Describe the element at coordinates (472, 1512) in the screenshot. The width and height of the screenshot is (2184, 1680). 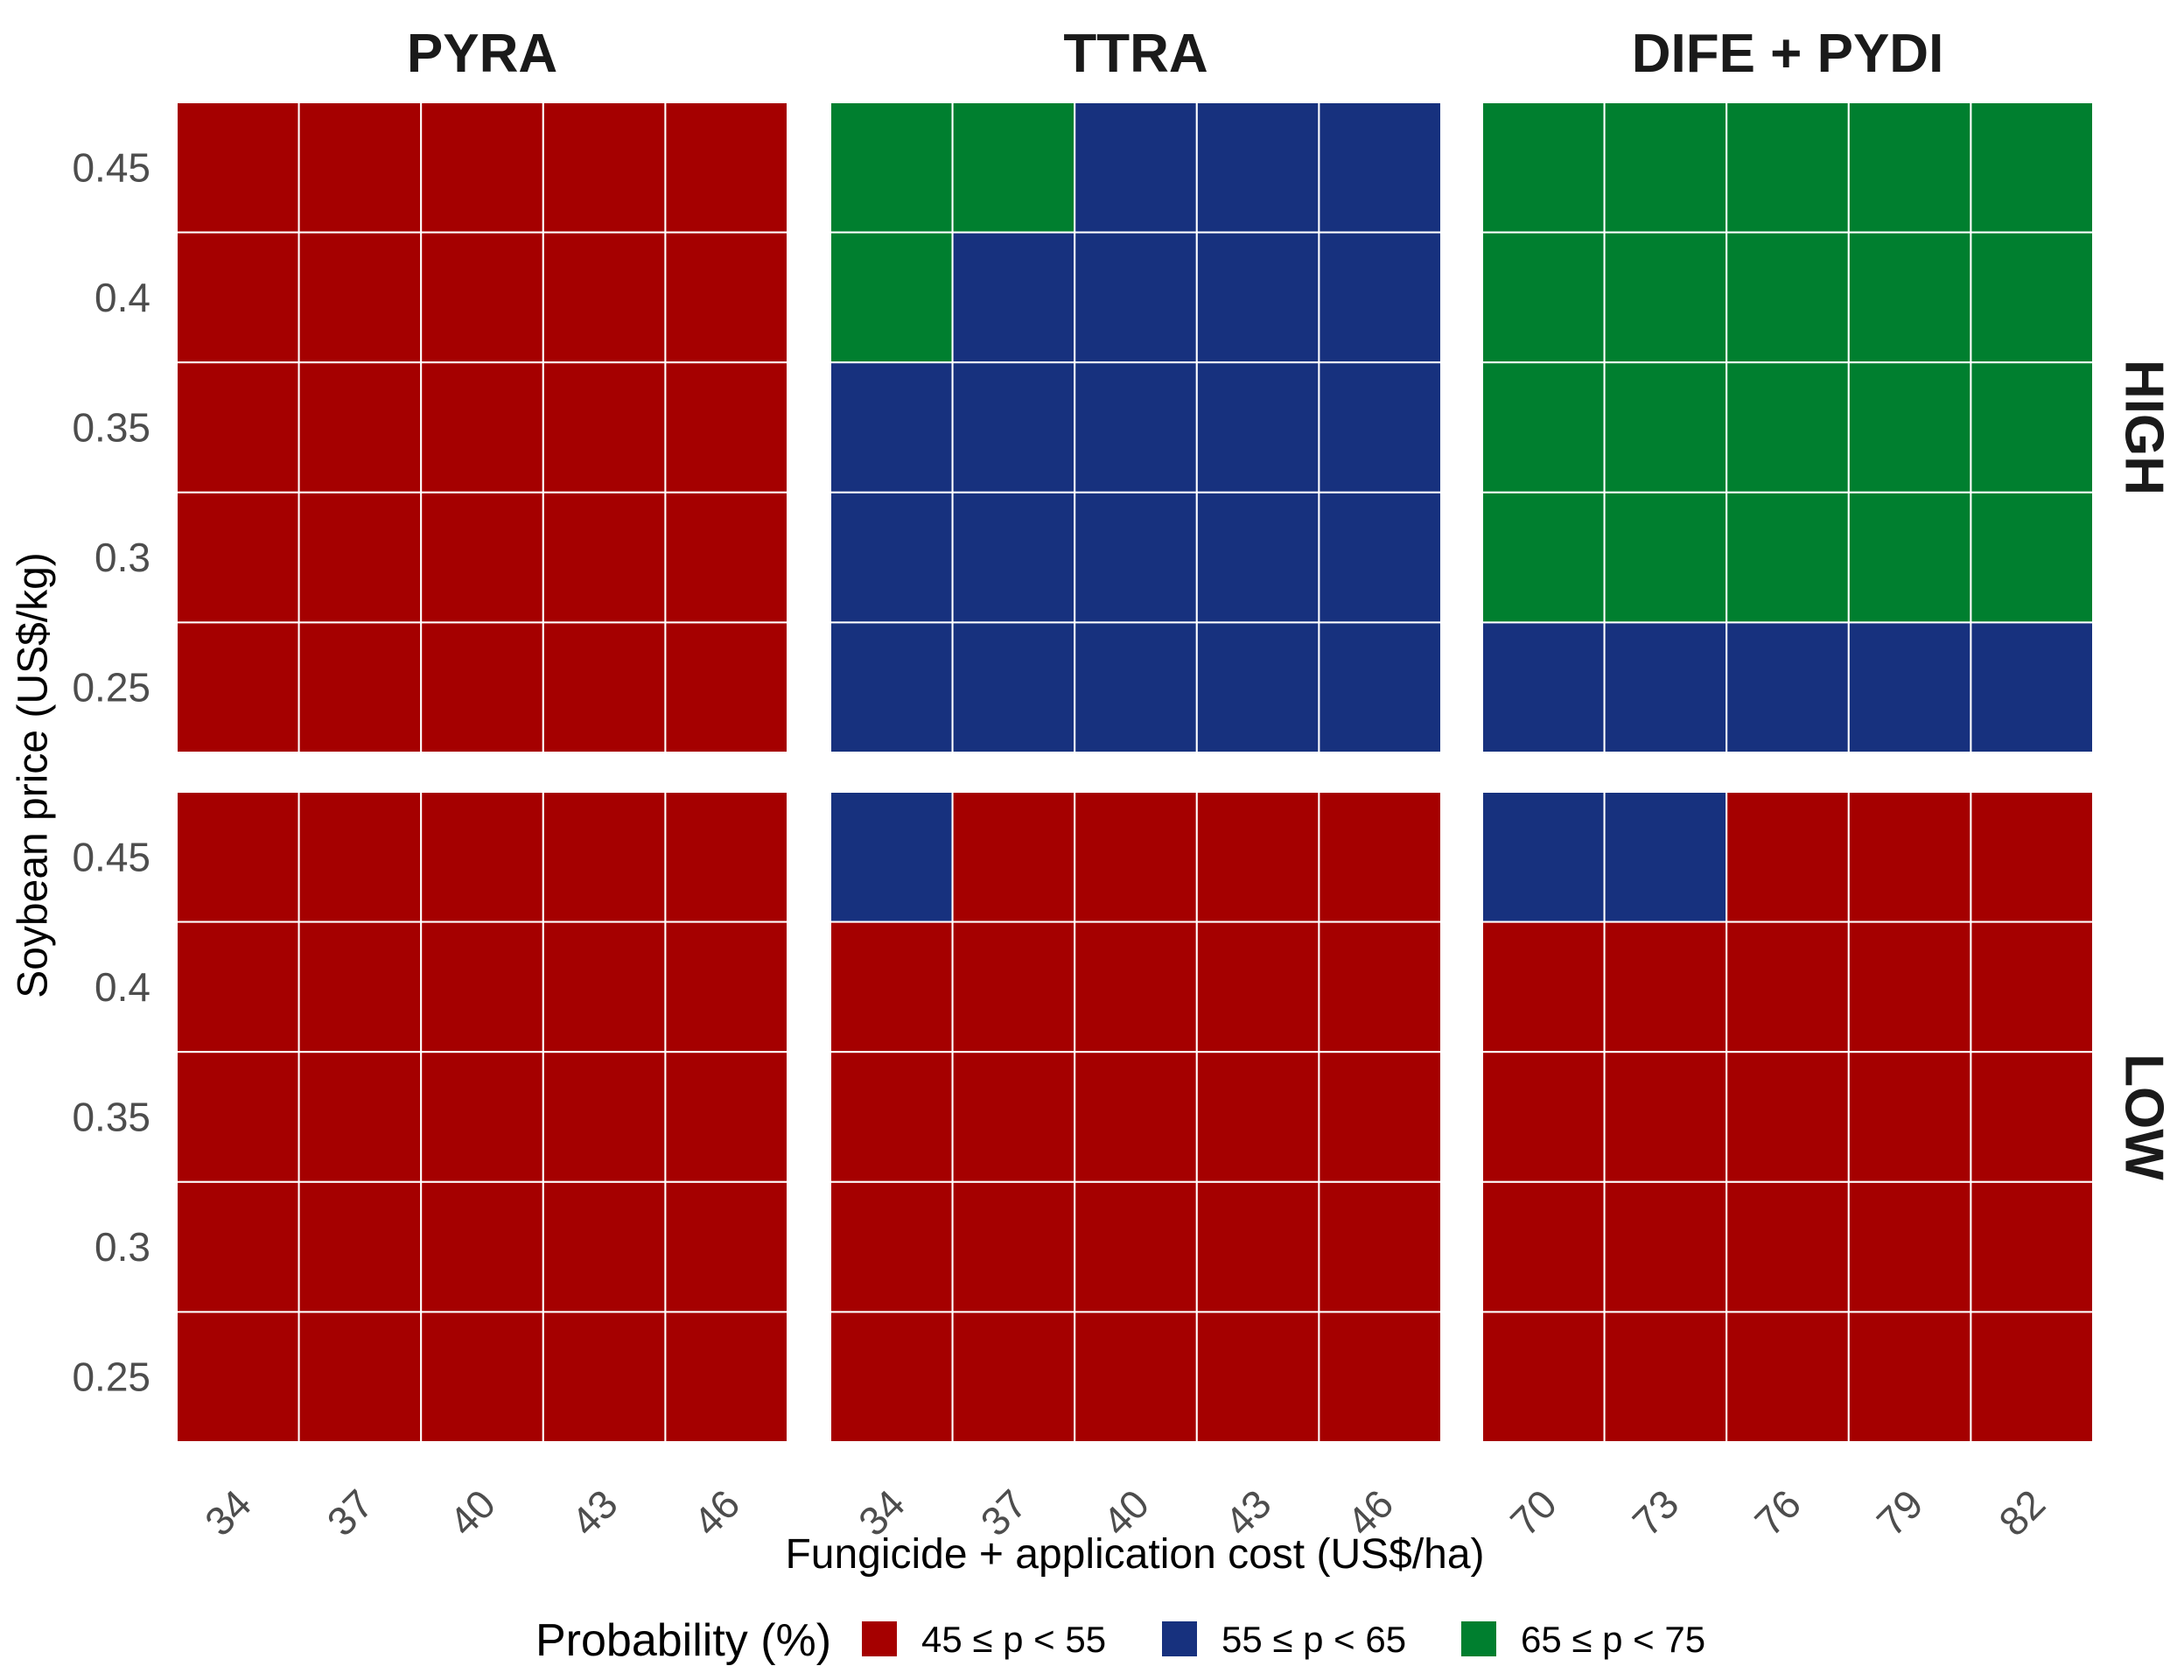
I see `x-tick-label: 40` at that location.